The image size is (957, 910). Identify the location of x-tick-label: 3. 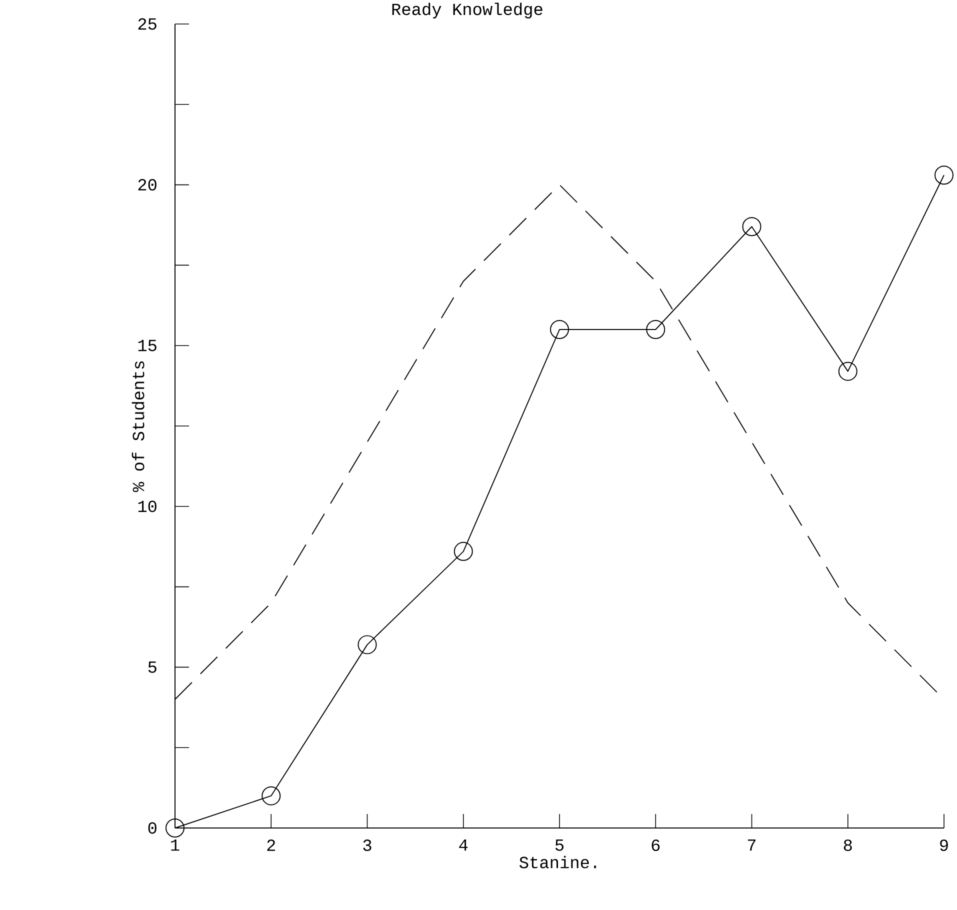
(367, 846).